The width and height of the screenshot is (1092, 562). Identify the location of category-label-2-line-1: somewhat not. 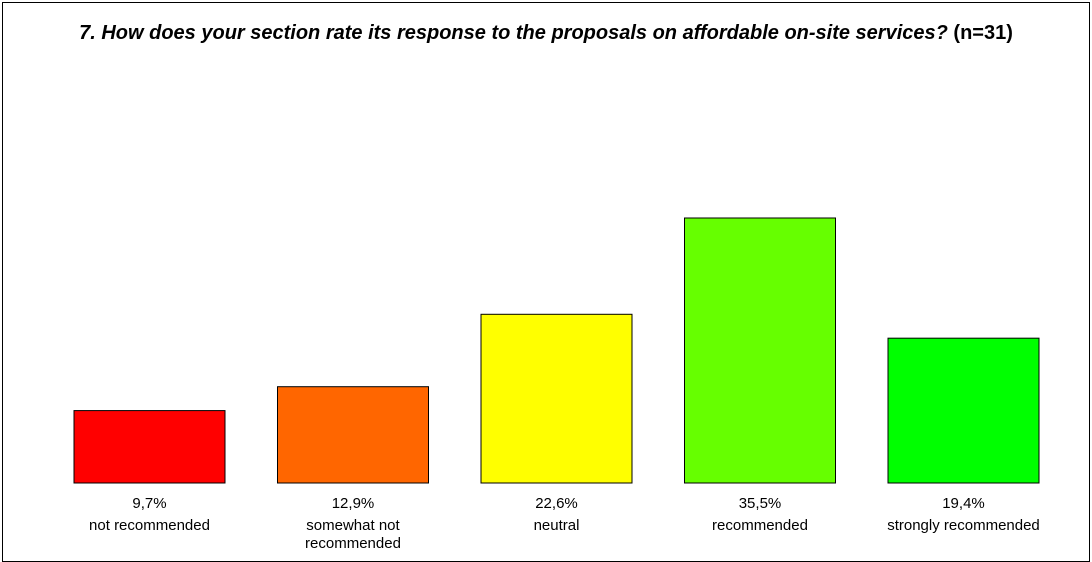
(353, 525).